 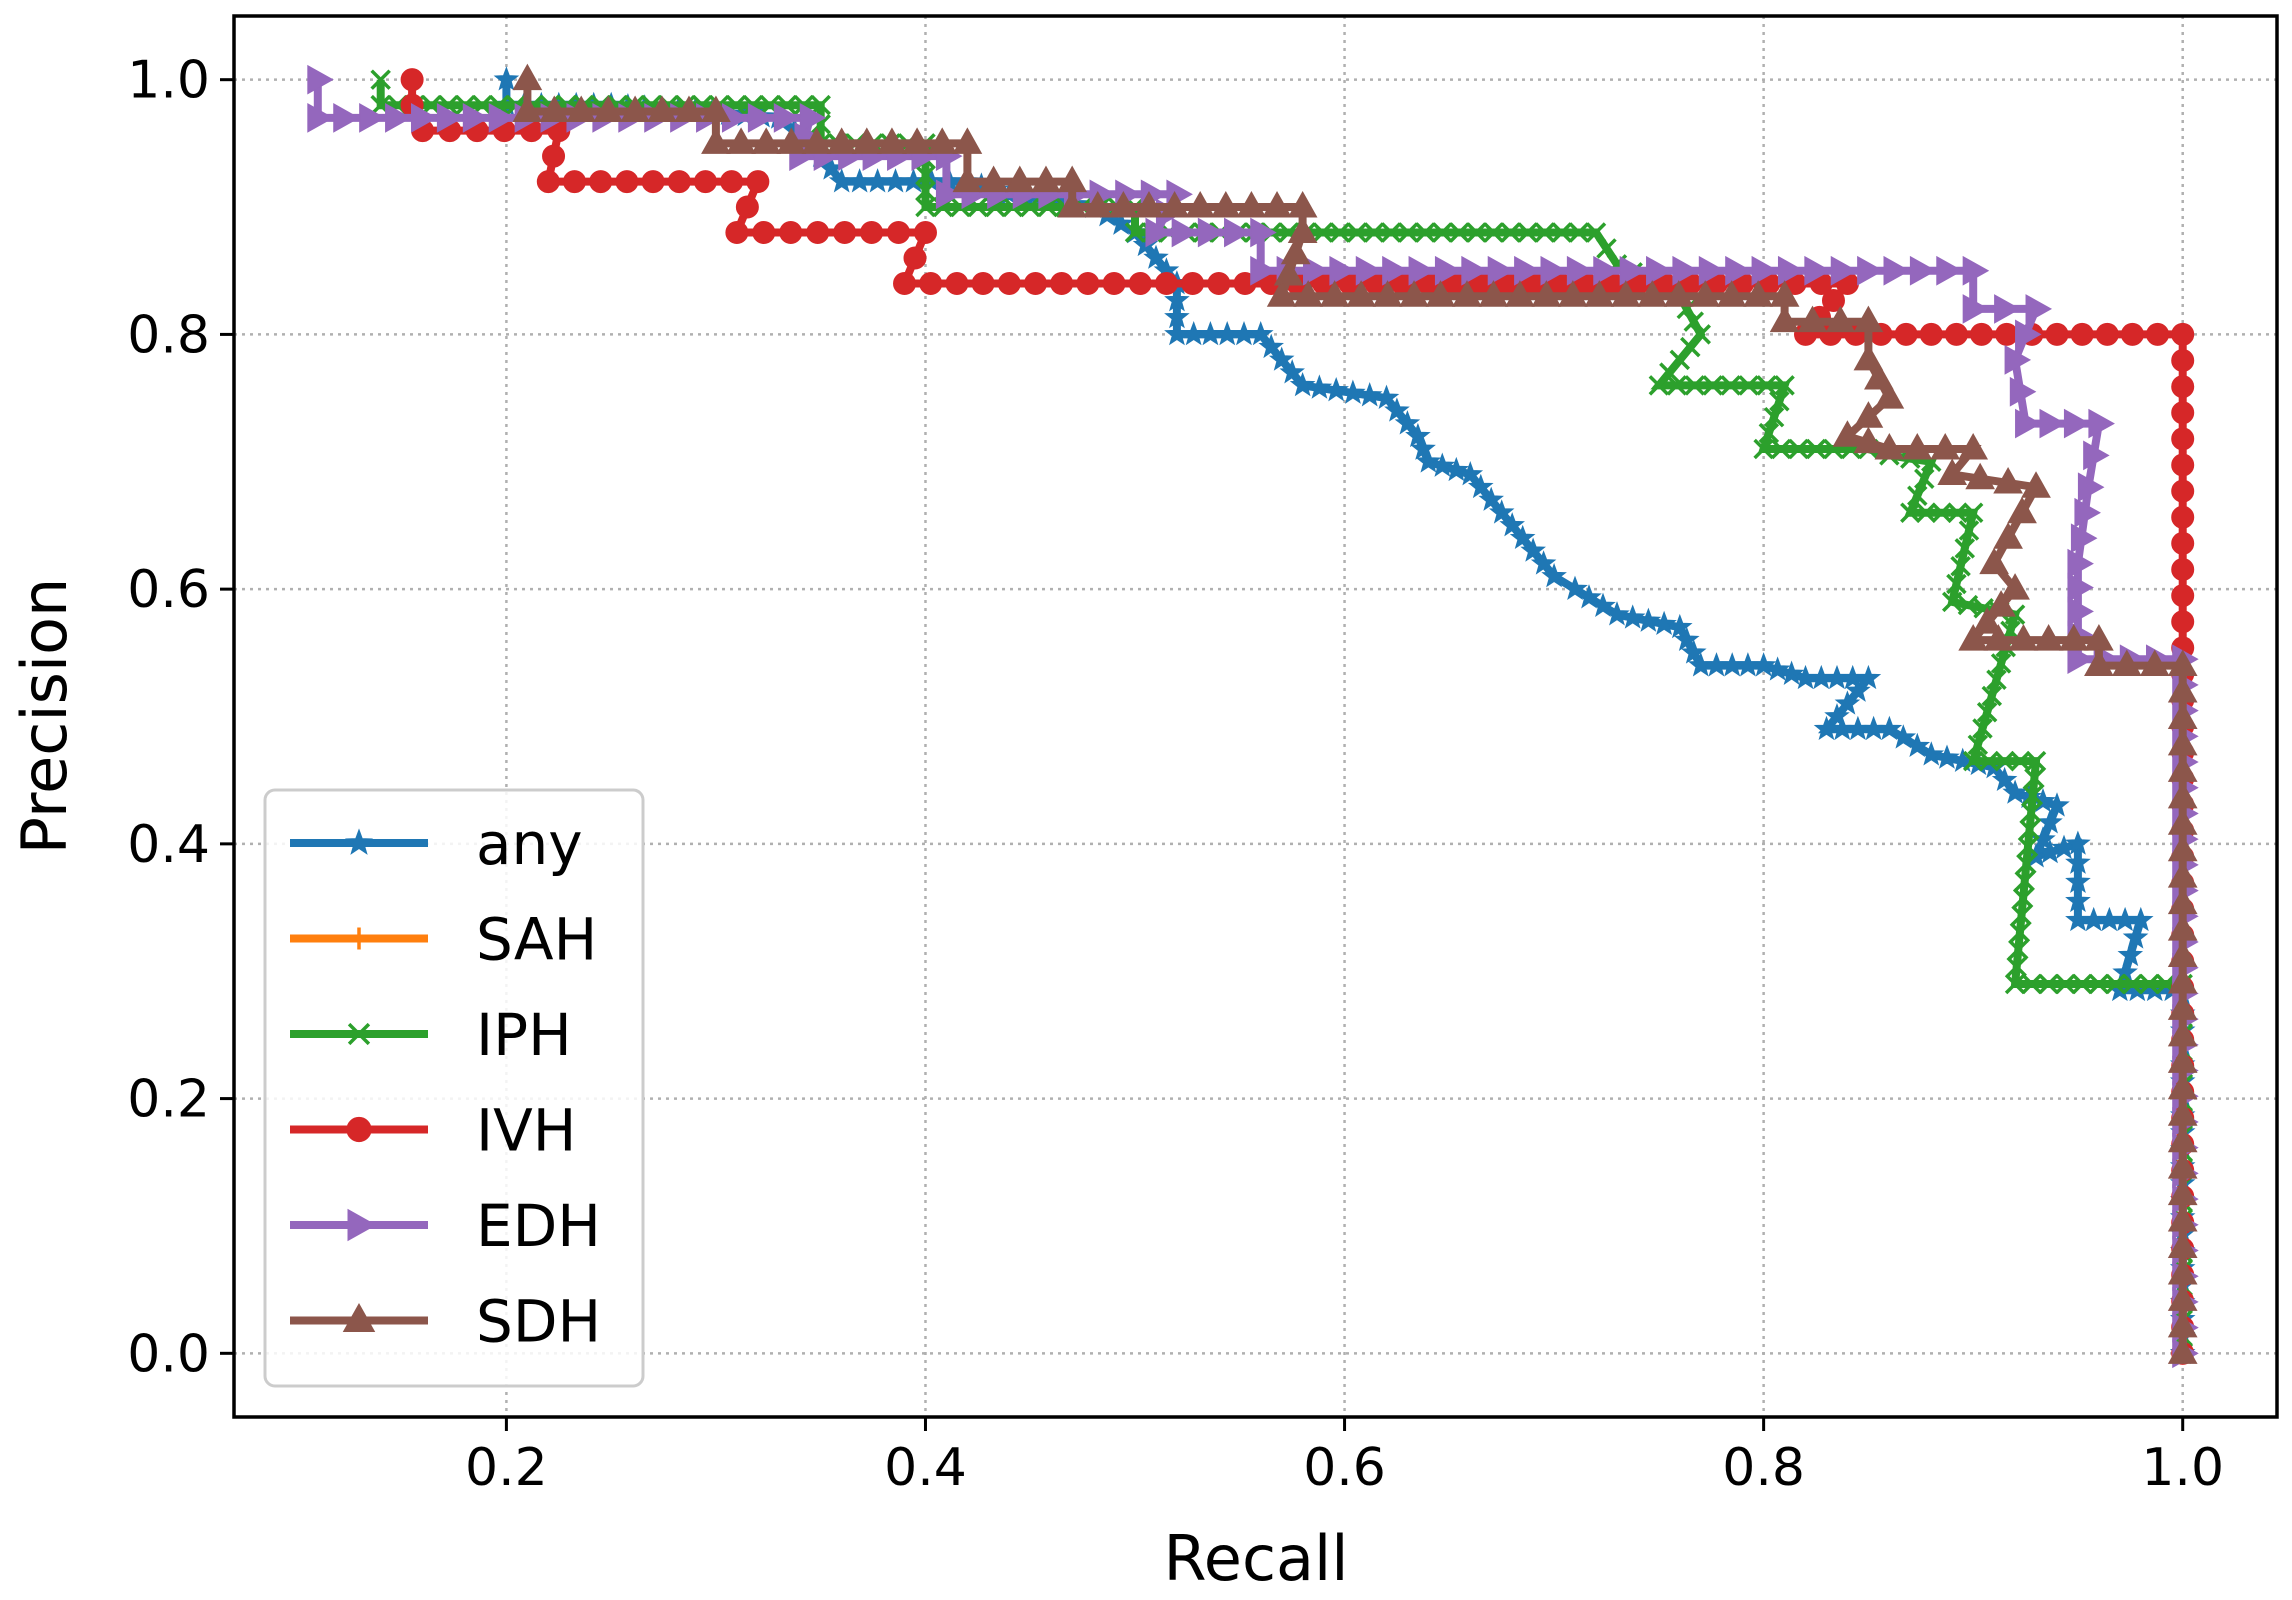 What do you see at coordinates (359, 1034) in the screenshot?
I see `legend-marker` at bounding box center [359, 1034].